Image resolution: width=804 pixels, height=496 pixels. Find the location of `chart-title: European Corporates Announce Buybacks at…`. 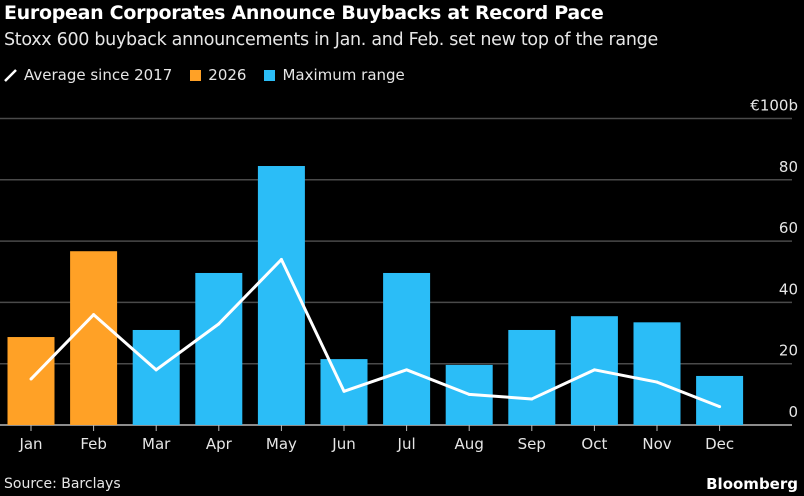

chart-title: European Corporates Announce Buybacks at… is located at coordinates (304, 13).